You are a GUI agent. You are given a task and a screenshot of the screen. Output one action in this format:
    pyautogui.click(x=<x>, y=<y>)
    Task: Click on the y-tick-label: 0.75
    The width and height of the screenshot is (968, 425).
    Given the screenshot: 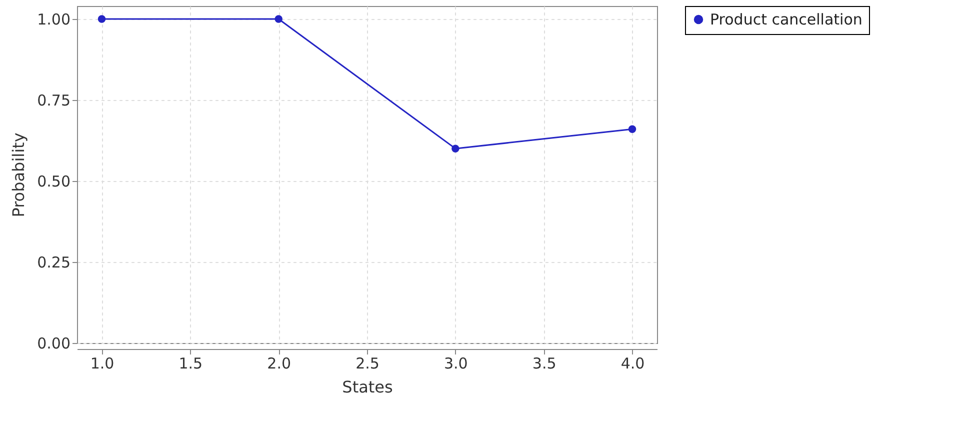 What is the action you would take?
    pyautogui.click(x=53, y=100)
    